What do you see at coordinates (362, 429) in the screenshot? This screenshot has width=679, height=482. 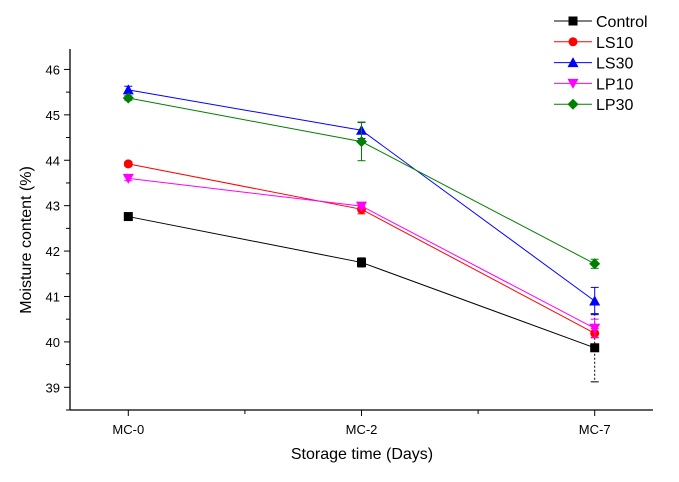 I see `x-tick-label: MC-2` at bounding box center [362, 429].